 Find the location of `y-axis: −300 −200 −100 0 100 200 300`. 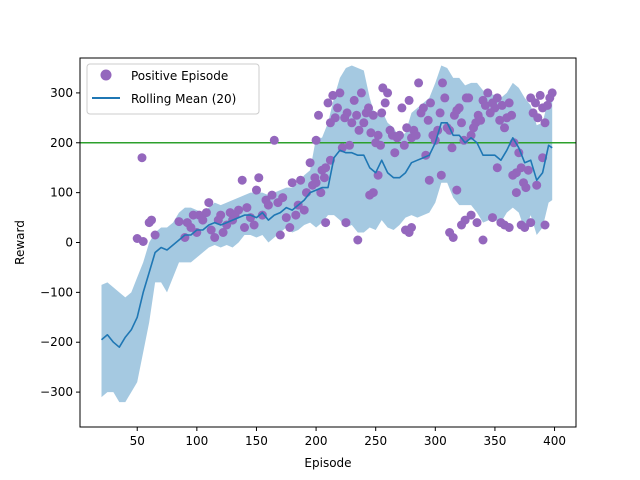

y-axis: −300 −200 −100 0 100 200 300 is located at coordinates (60, 242).